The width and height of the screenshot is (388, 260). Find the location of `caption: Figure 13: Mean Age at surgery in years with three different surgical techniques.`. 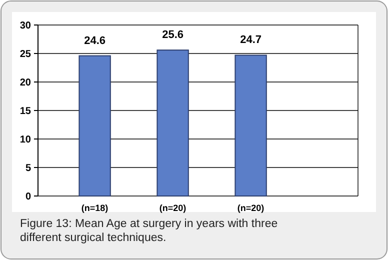

caption: Figure 13: Mean Age at surgery in years with three different surgical techniques. is located at coordinates (149, 231).